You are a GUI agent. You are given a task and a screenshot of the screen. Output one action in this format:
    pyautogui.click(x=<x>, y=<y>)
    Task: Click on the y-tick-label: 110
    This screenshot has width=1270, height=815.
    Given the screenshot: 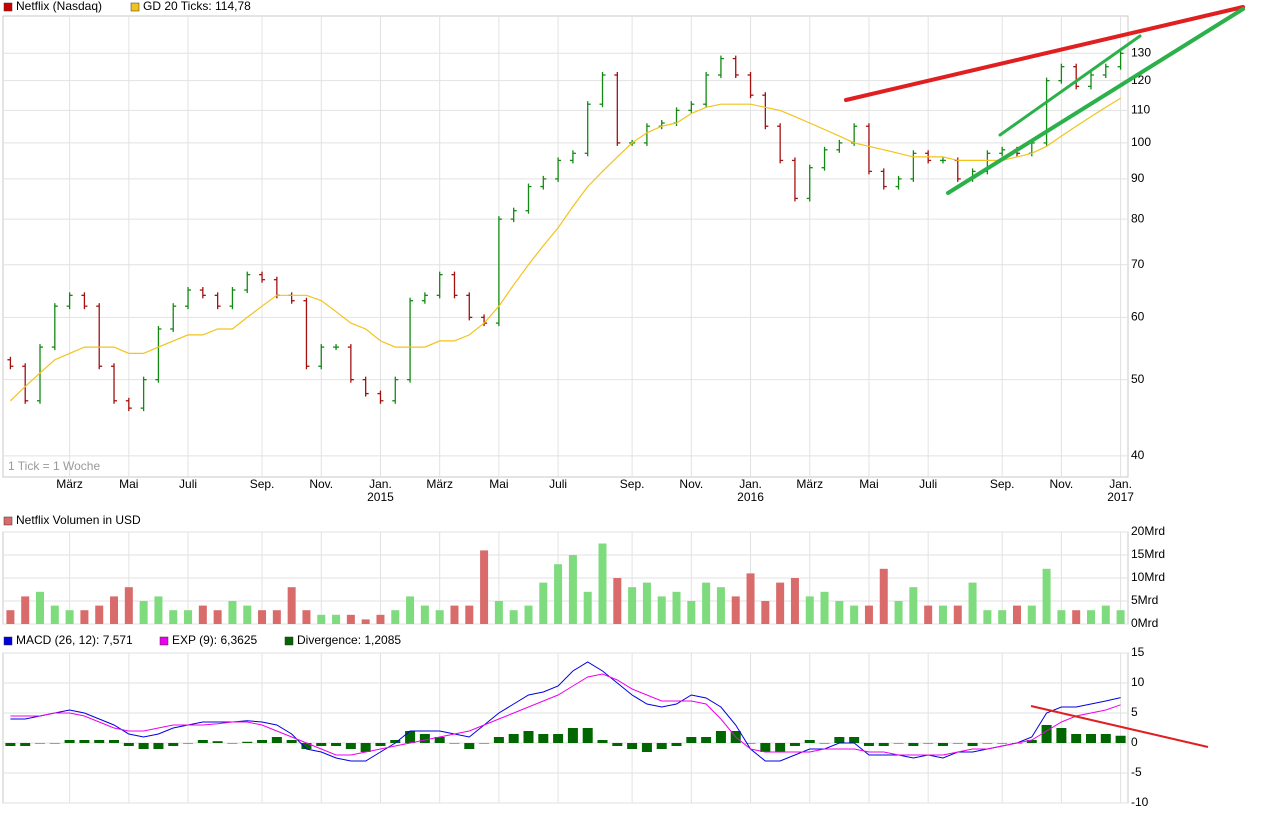 What is the action you would take?
    pyautogui.click(x=1140, y=110)
    